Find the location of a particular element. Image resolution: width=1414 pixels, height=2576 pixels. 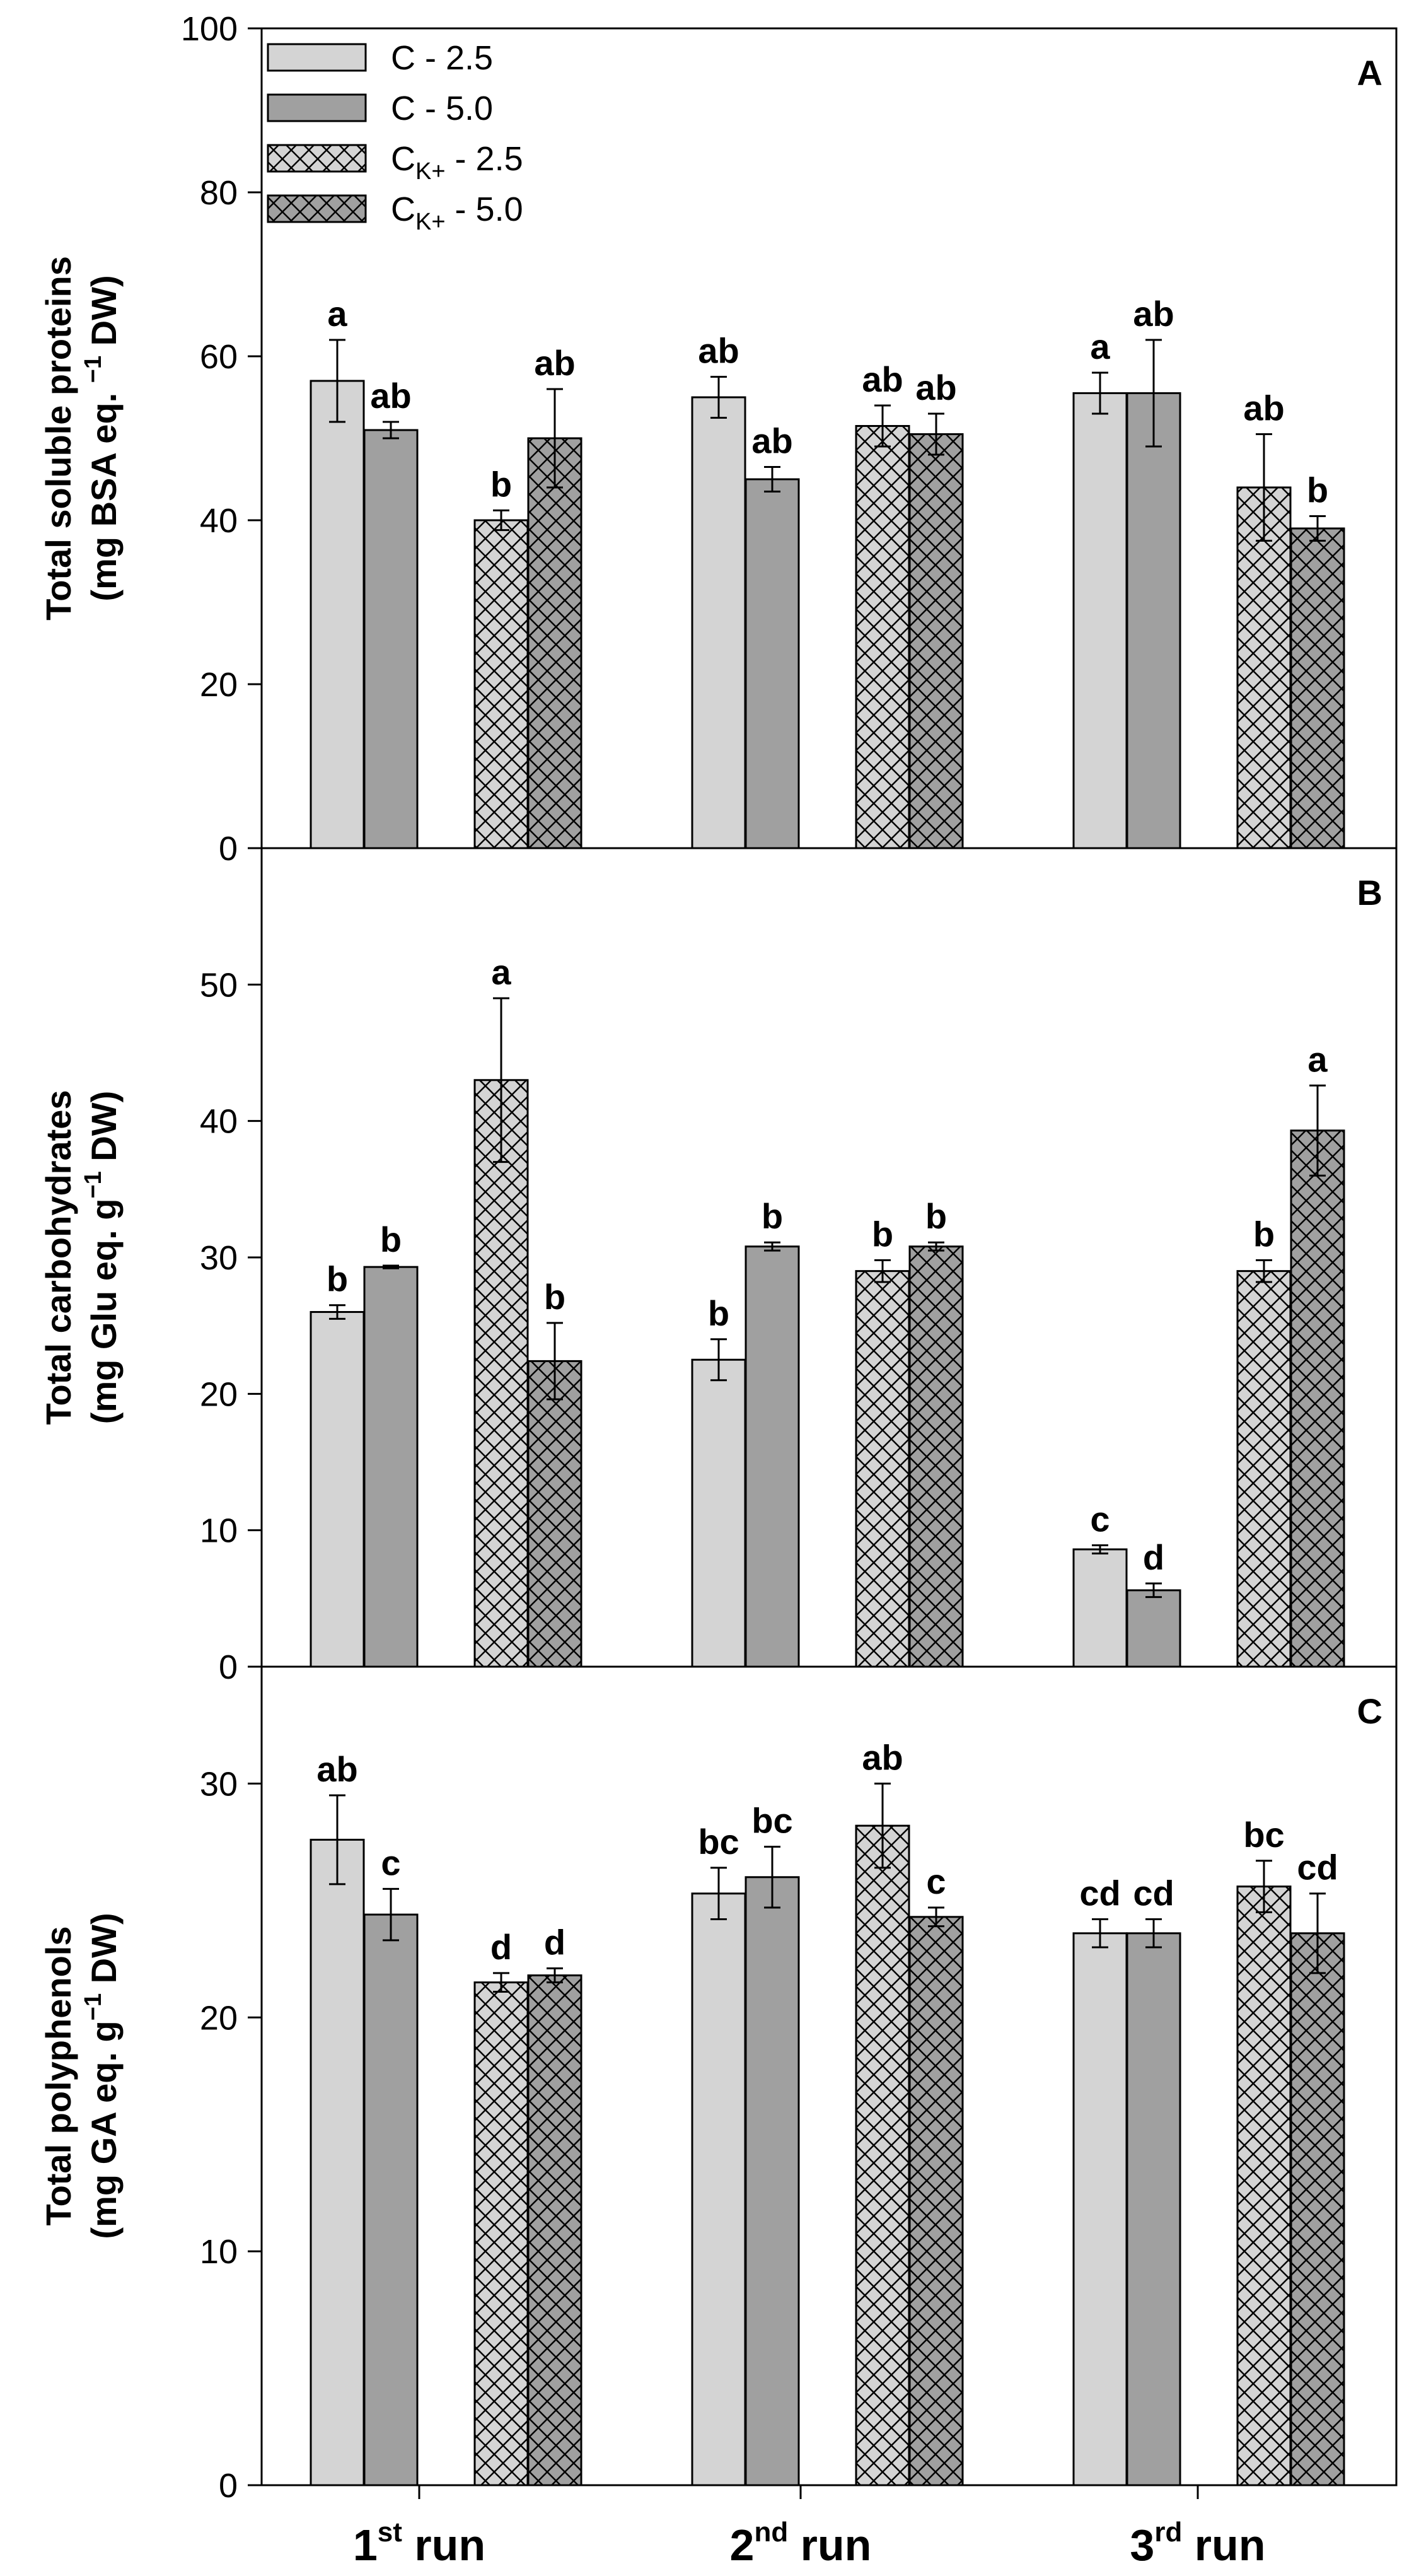

x-group-label: 1st run is located at coordinates (419, 2544).